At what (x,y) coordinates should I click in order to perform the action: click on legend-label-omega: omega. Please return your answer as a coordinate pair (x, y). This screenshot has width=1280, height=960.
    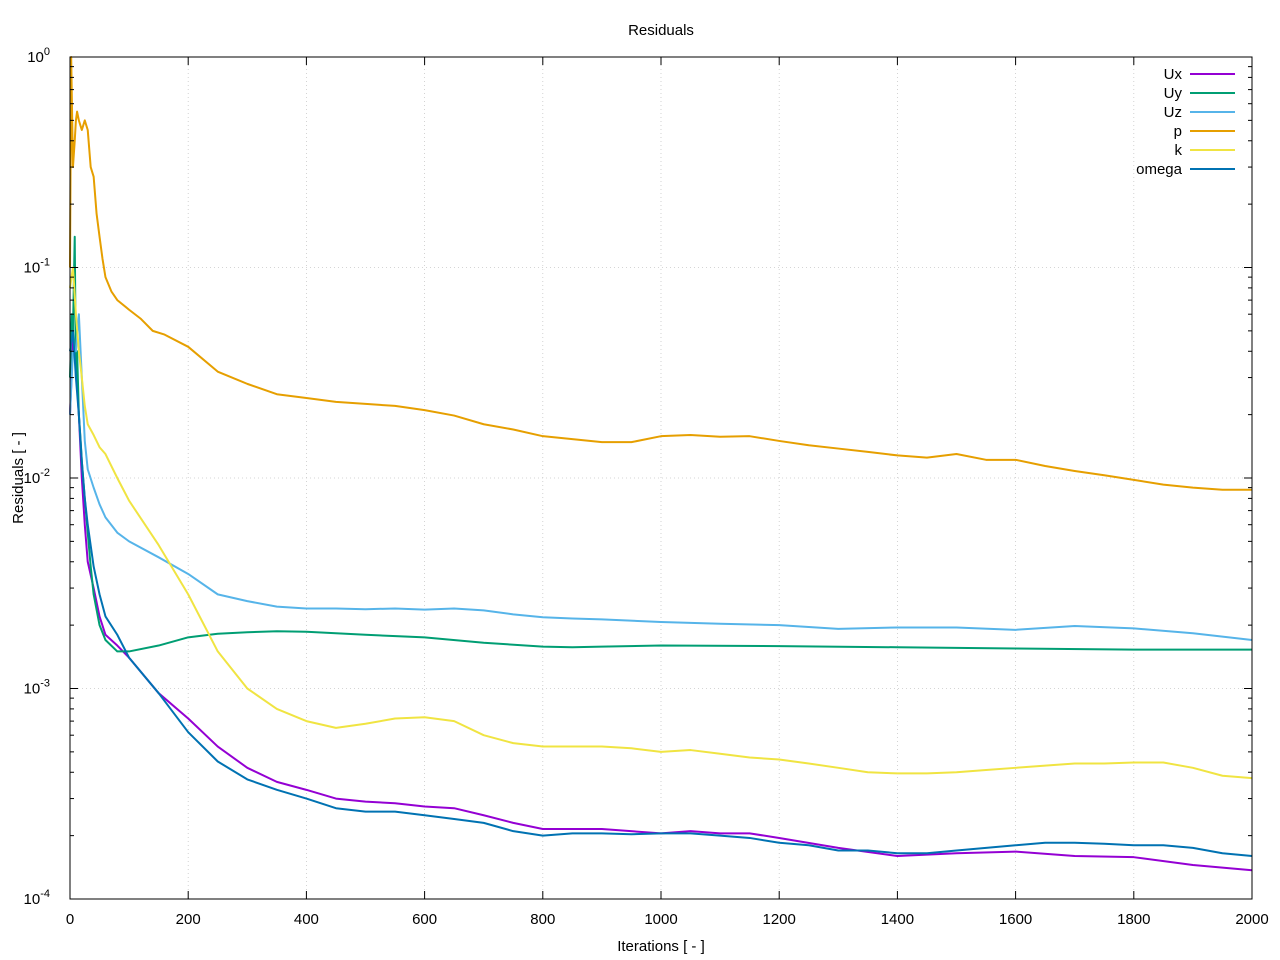
    Looking at the image, I should click on (1159, 169).